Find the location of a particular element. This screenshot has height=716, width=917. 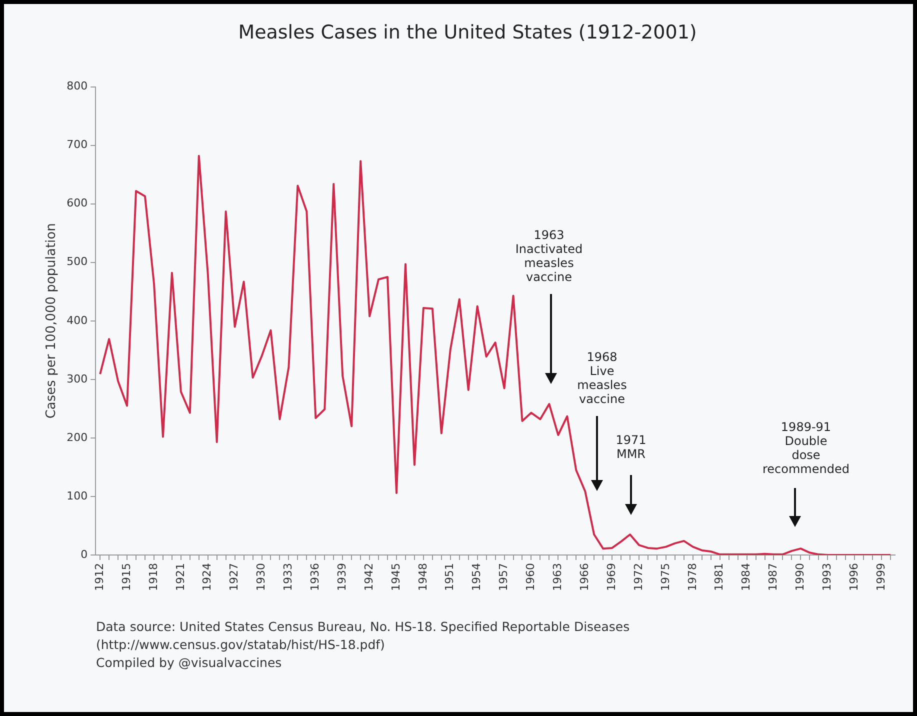

y-tick-label: 300 is located at coordinates (77, 379).